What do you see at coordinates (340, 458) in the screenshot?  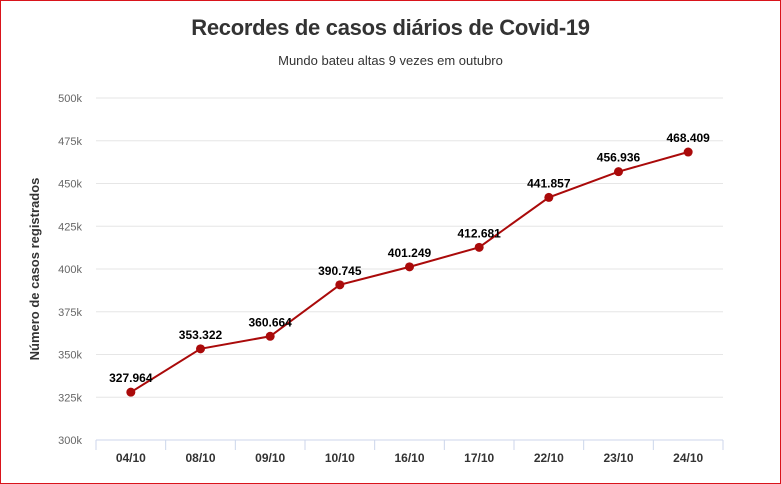 I see `x-tick-label: 10/10` at bounding box center [340, 458].